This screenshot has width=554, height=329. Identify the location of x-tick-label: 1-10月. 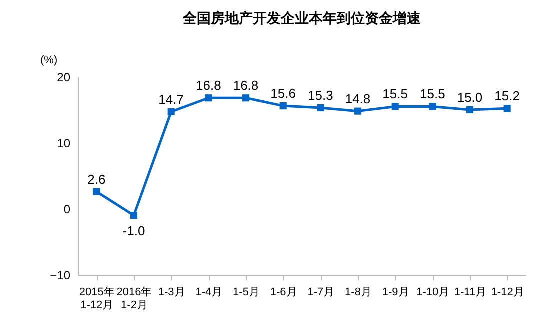
(433, 292).